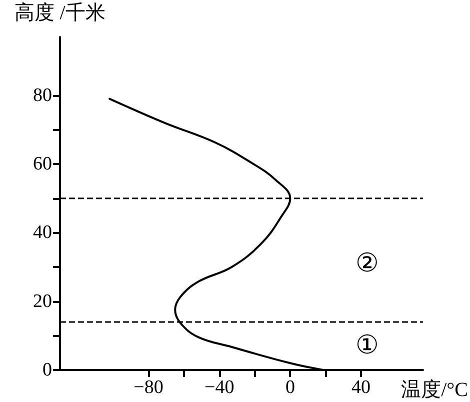 This screenshot has width=470, height=402. What do you see at coordinates (290, 387) in the screenshot?
I see `x-tick-label: 0` at bounding box center [290, 387].